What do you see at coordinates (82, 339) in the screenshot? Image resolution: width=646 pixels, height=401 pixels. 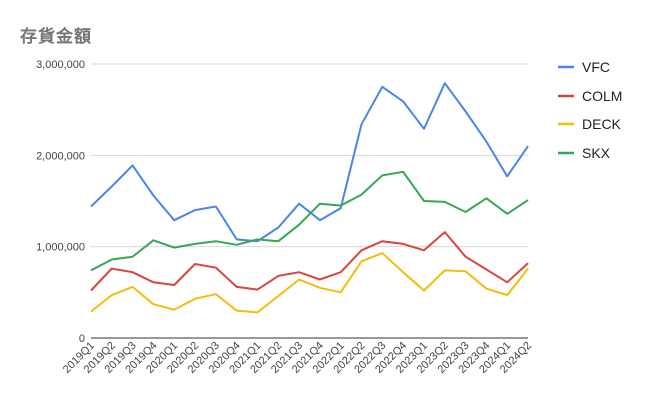 I see `y-tick-label: 0` at bounding box center [82, 339].